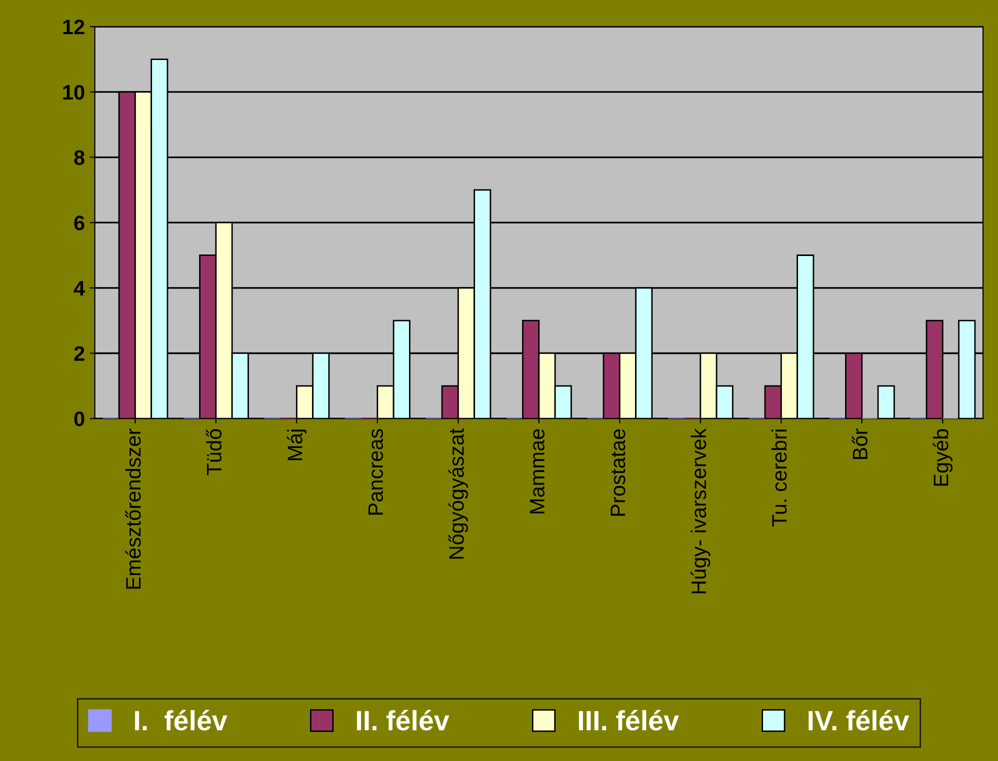 This screenshot has width=998, height=761. What do you see at coordinates (133, 508) in the screenshot?
I see `x-tick-label: Emésztőrendszer` at bounding box center [133, 508].